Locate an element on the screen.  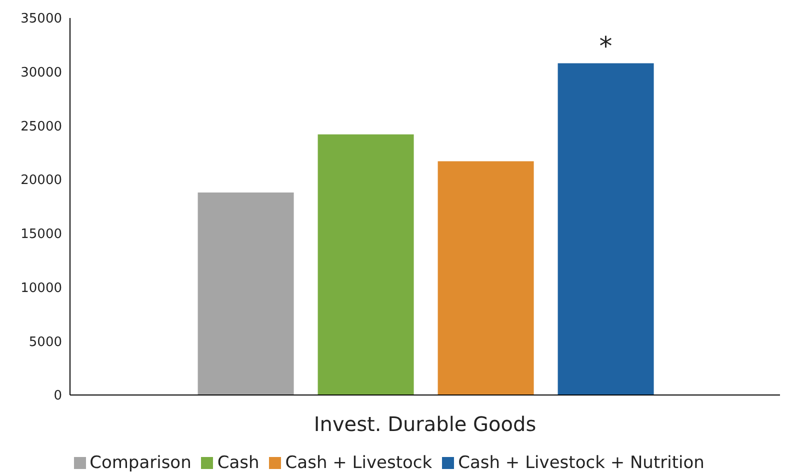
y-tick-label: 20000 is located at coordinates (41, 180).